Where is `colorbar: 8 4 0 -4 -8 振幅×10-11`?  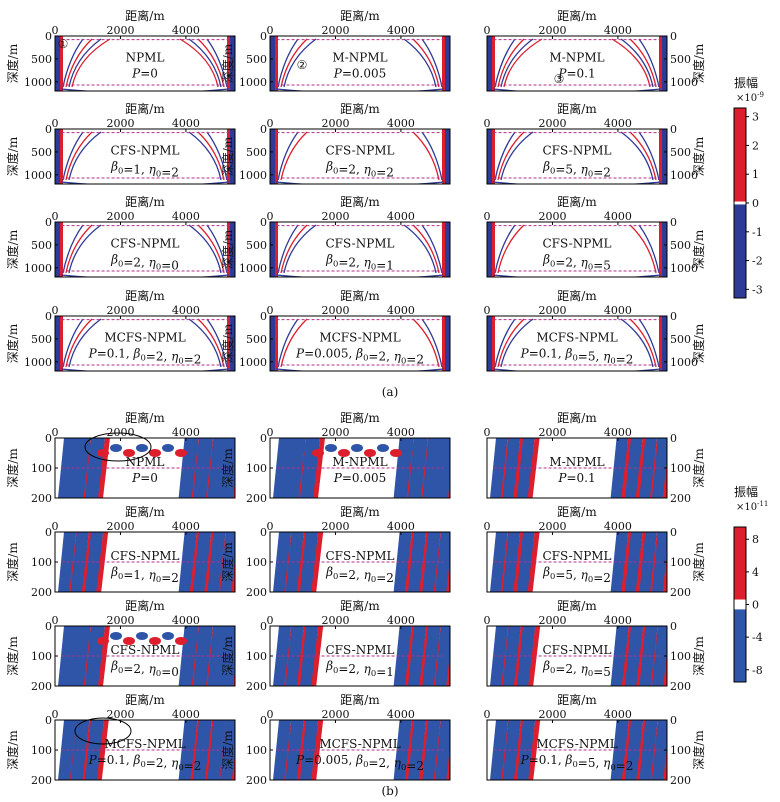
colorbar: 8 4 0 -4 -8 振幅×10-11 is located at coordinates (750, 583).